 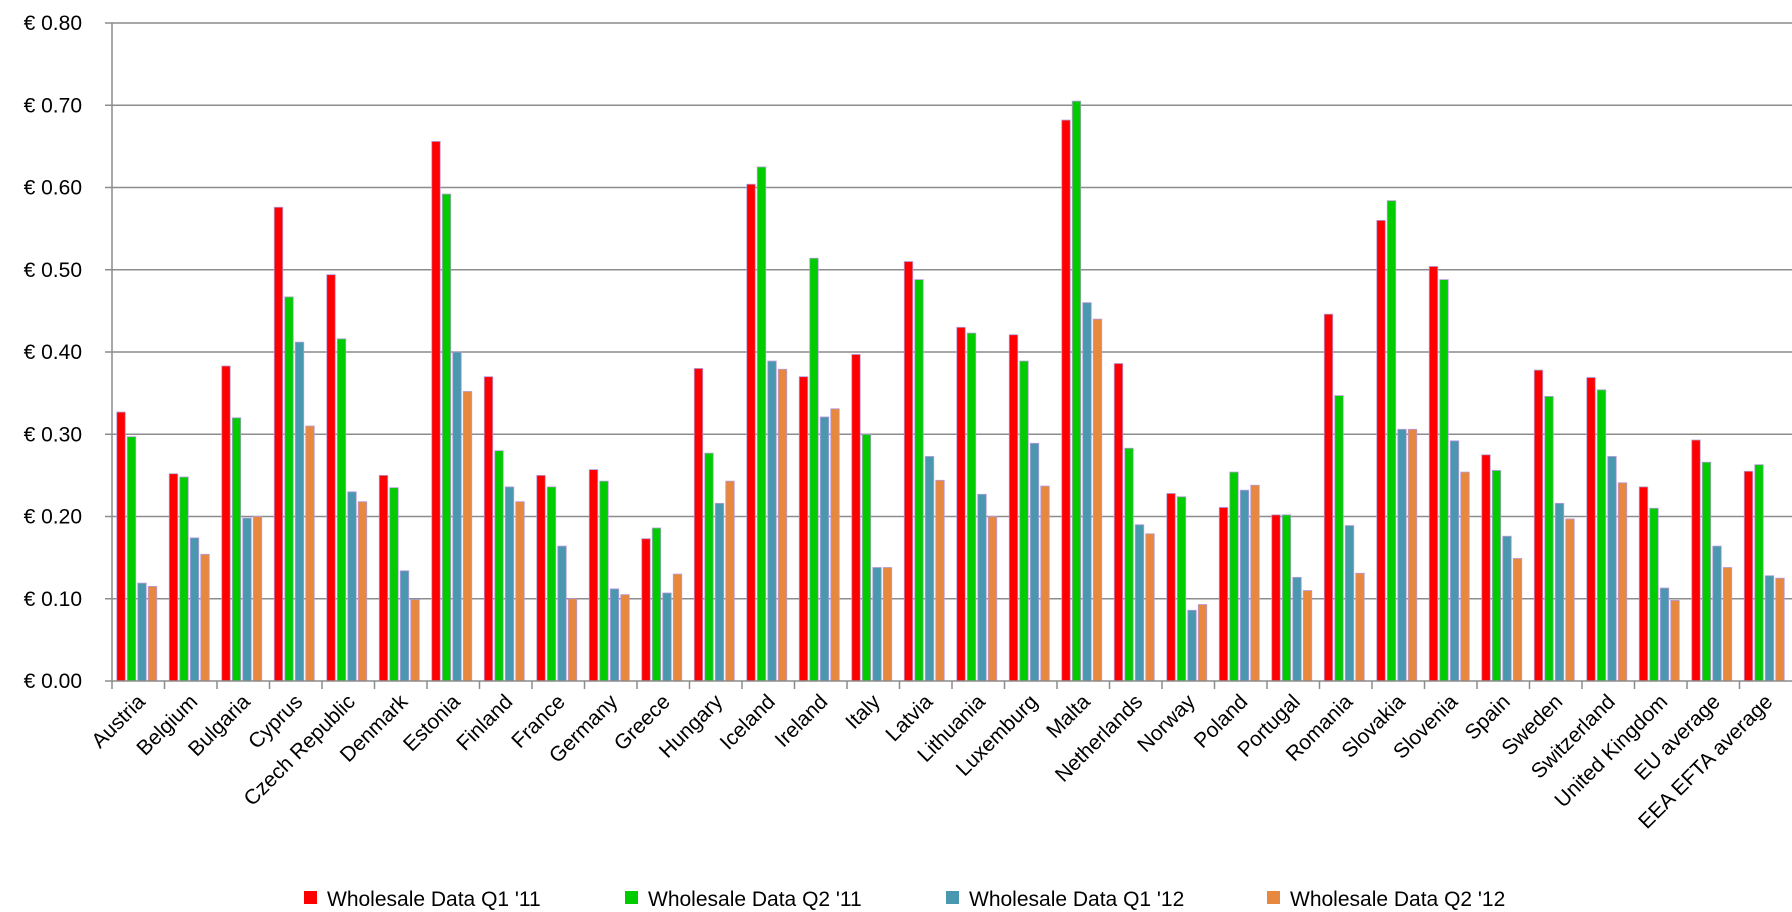 What do you see at coordinates (748, 722) in the screenshot?
I see `x-tick-label: Iceland` at bounding box center [748, 722].